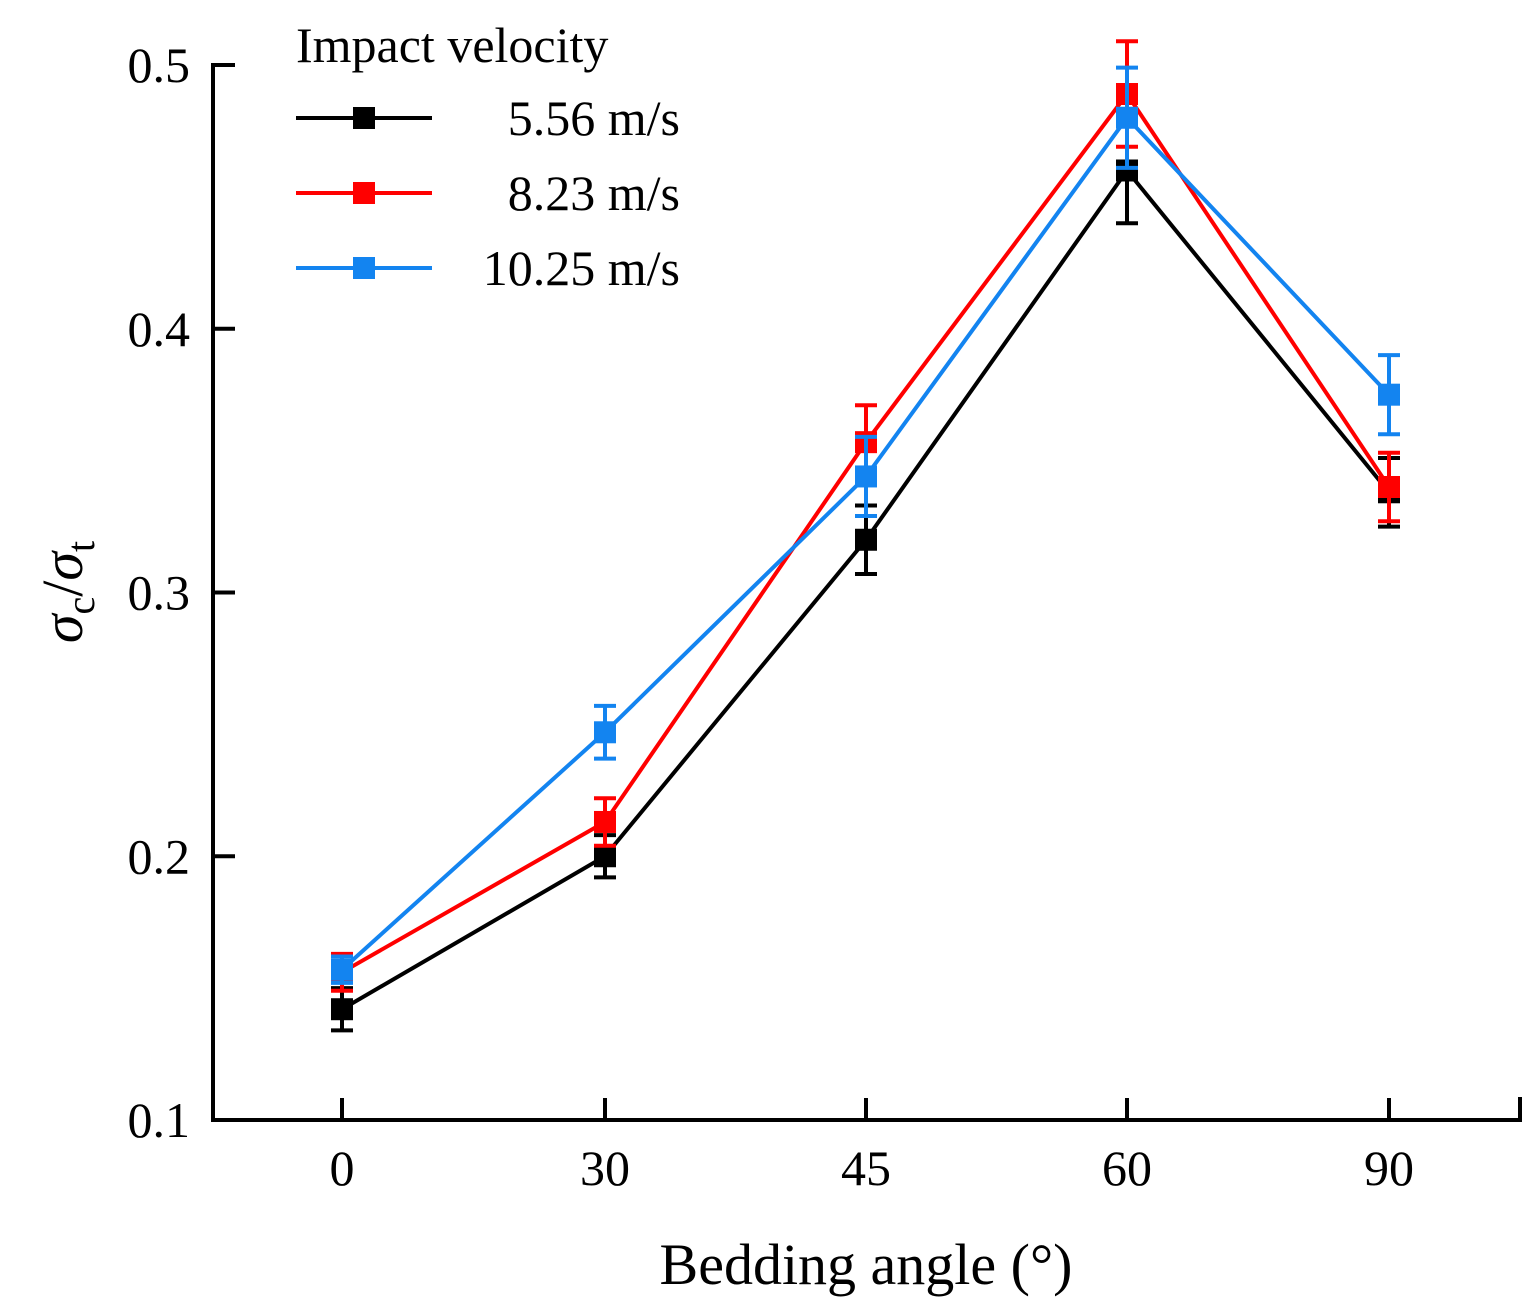 The width and height of the screenshot is (1536, 1313). I want to click on y-tick-label: 0.3, so click(159, 593).